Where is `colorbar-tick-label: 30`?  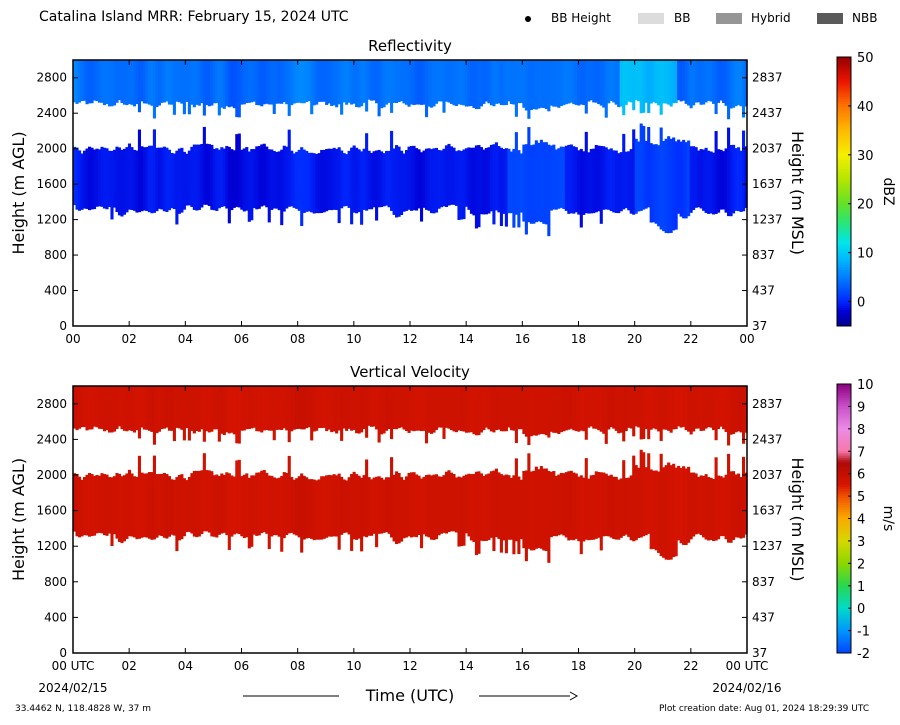
colorbar-tick-label: 30 is located at coordinates (865, 156).